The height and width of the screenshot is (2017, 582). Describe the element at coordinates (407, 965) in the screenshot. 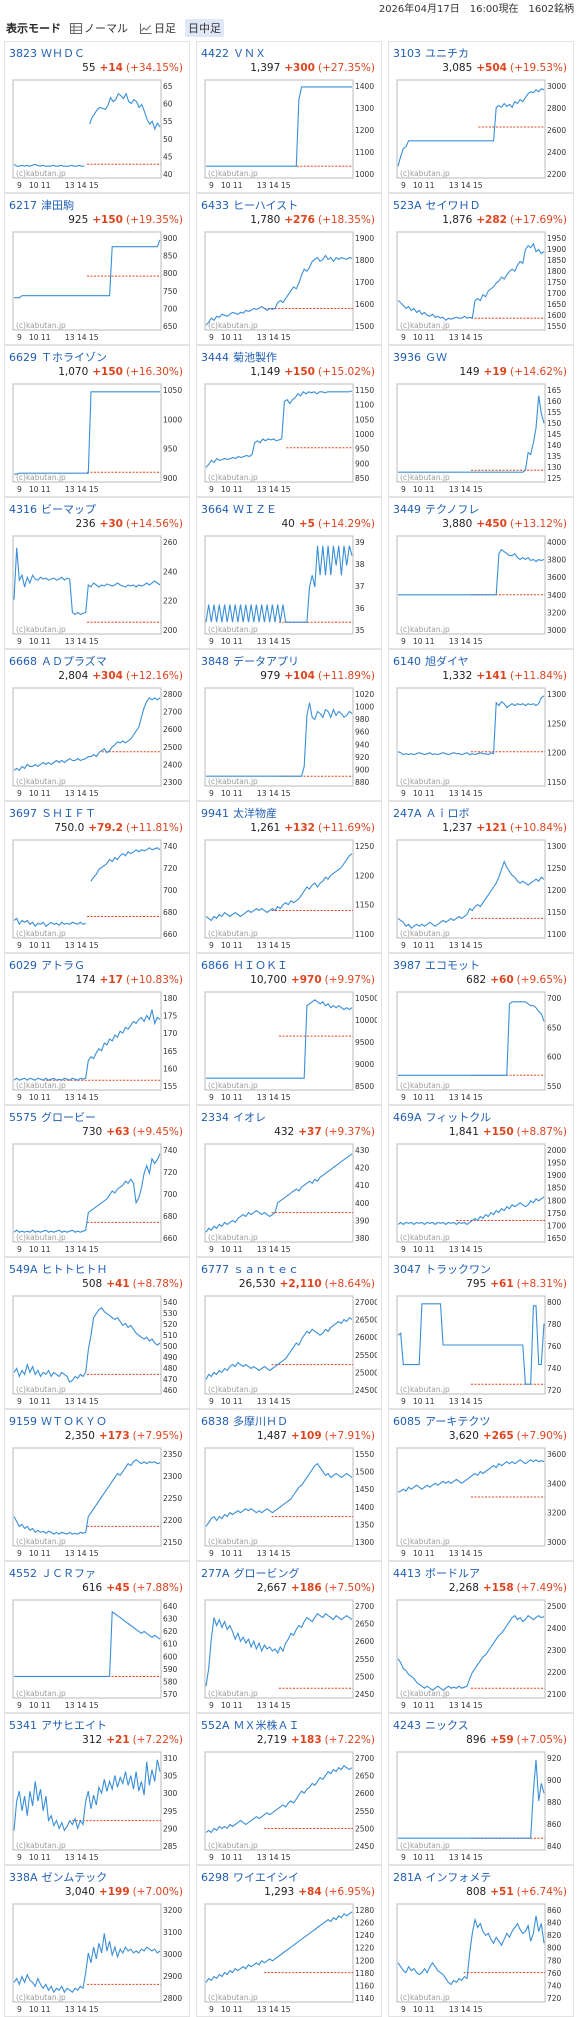

I see `stock-code: 3987` at that location.